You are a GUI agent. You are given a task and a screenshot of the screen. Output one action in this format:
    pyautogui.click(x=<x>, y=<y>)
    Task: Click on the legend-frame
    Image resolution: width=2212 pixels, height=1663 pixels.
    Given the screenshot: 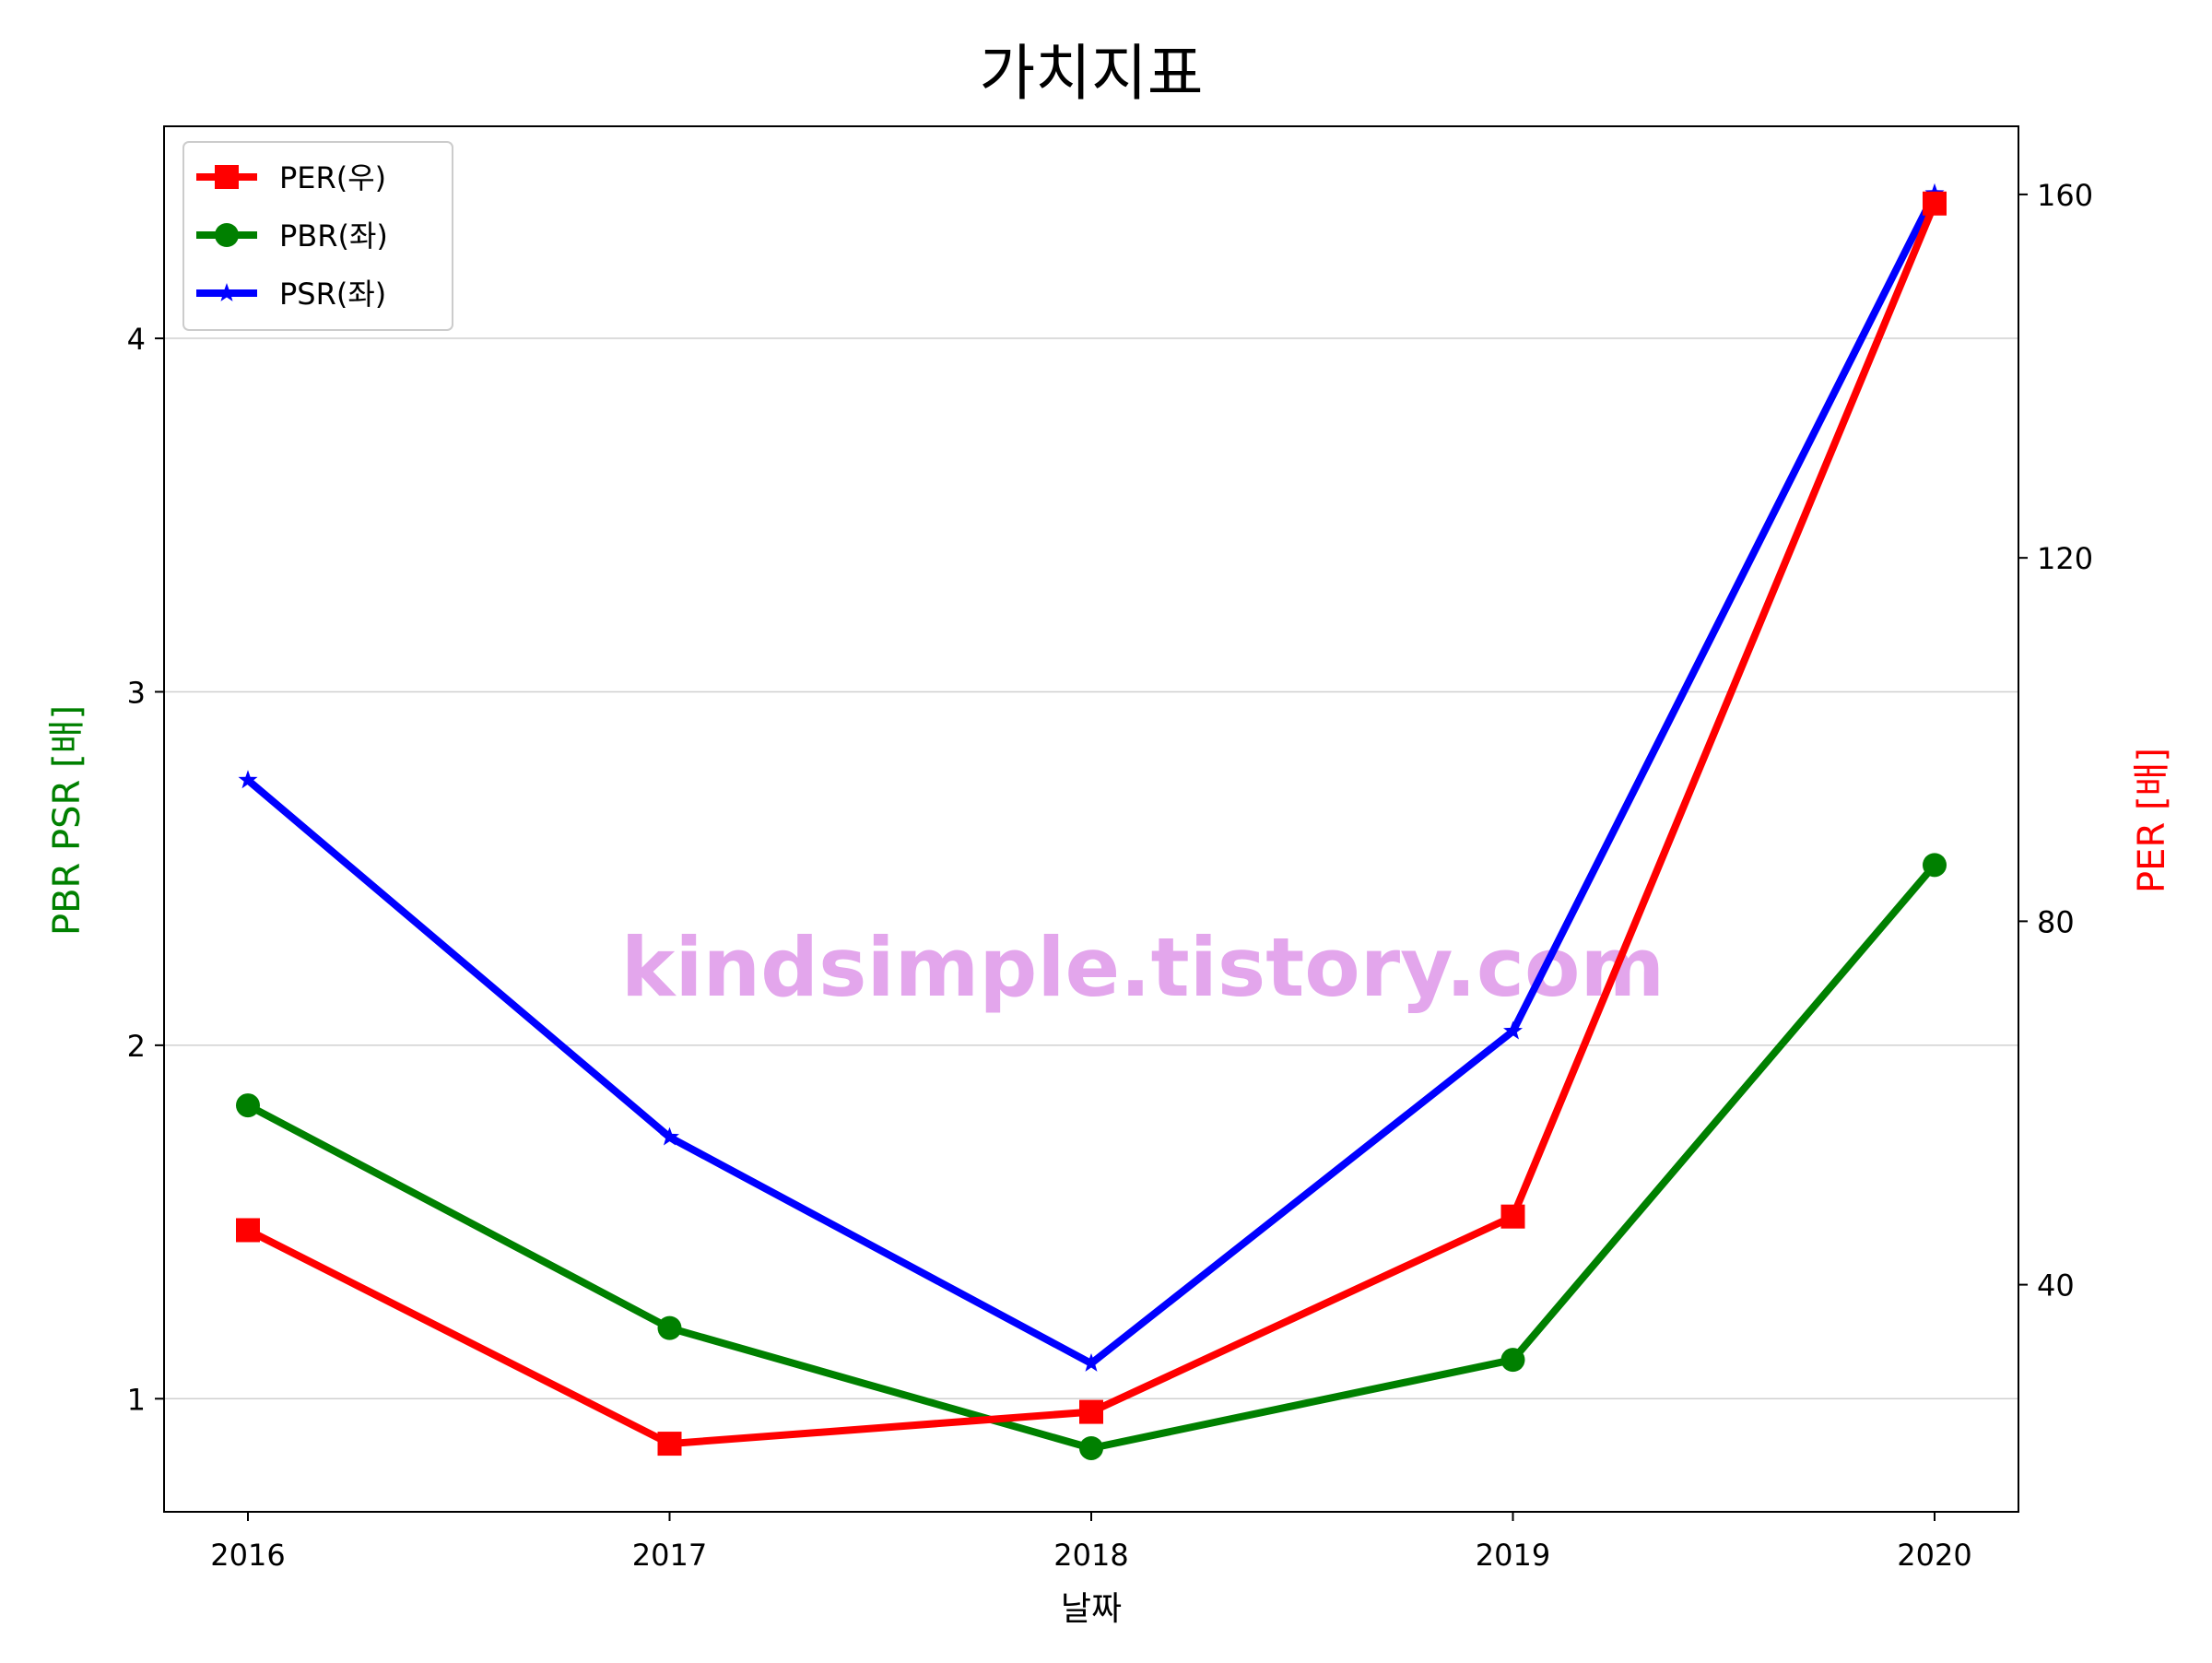 What is the action you would take?
    pyautogui.click(x=317, y=236)
    